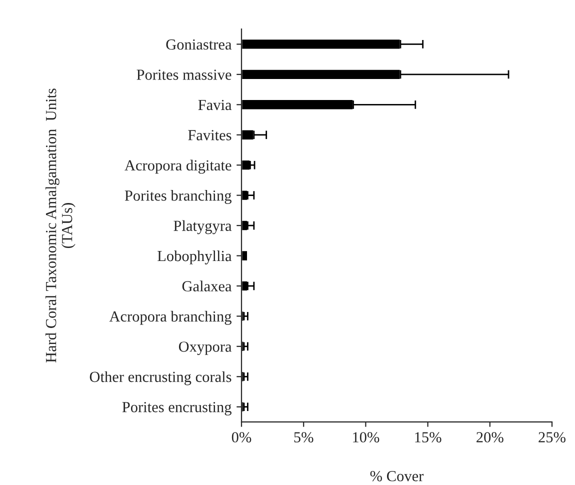 Image resolution: width=575 pixels, height=485 pixels. What do you see at coordinates (178, 167) in the screenshot?
I see `y-tick-label: Acropora digitate` at bounding box center [178, 167].